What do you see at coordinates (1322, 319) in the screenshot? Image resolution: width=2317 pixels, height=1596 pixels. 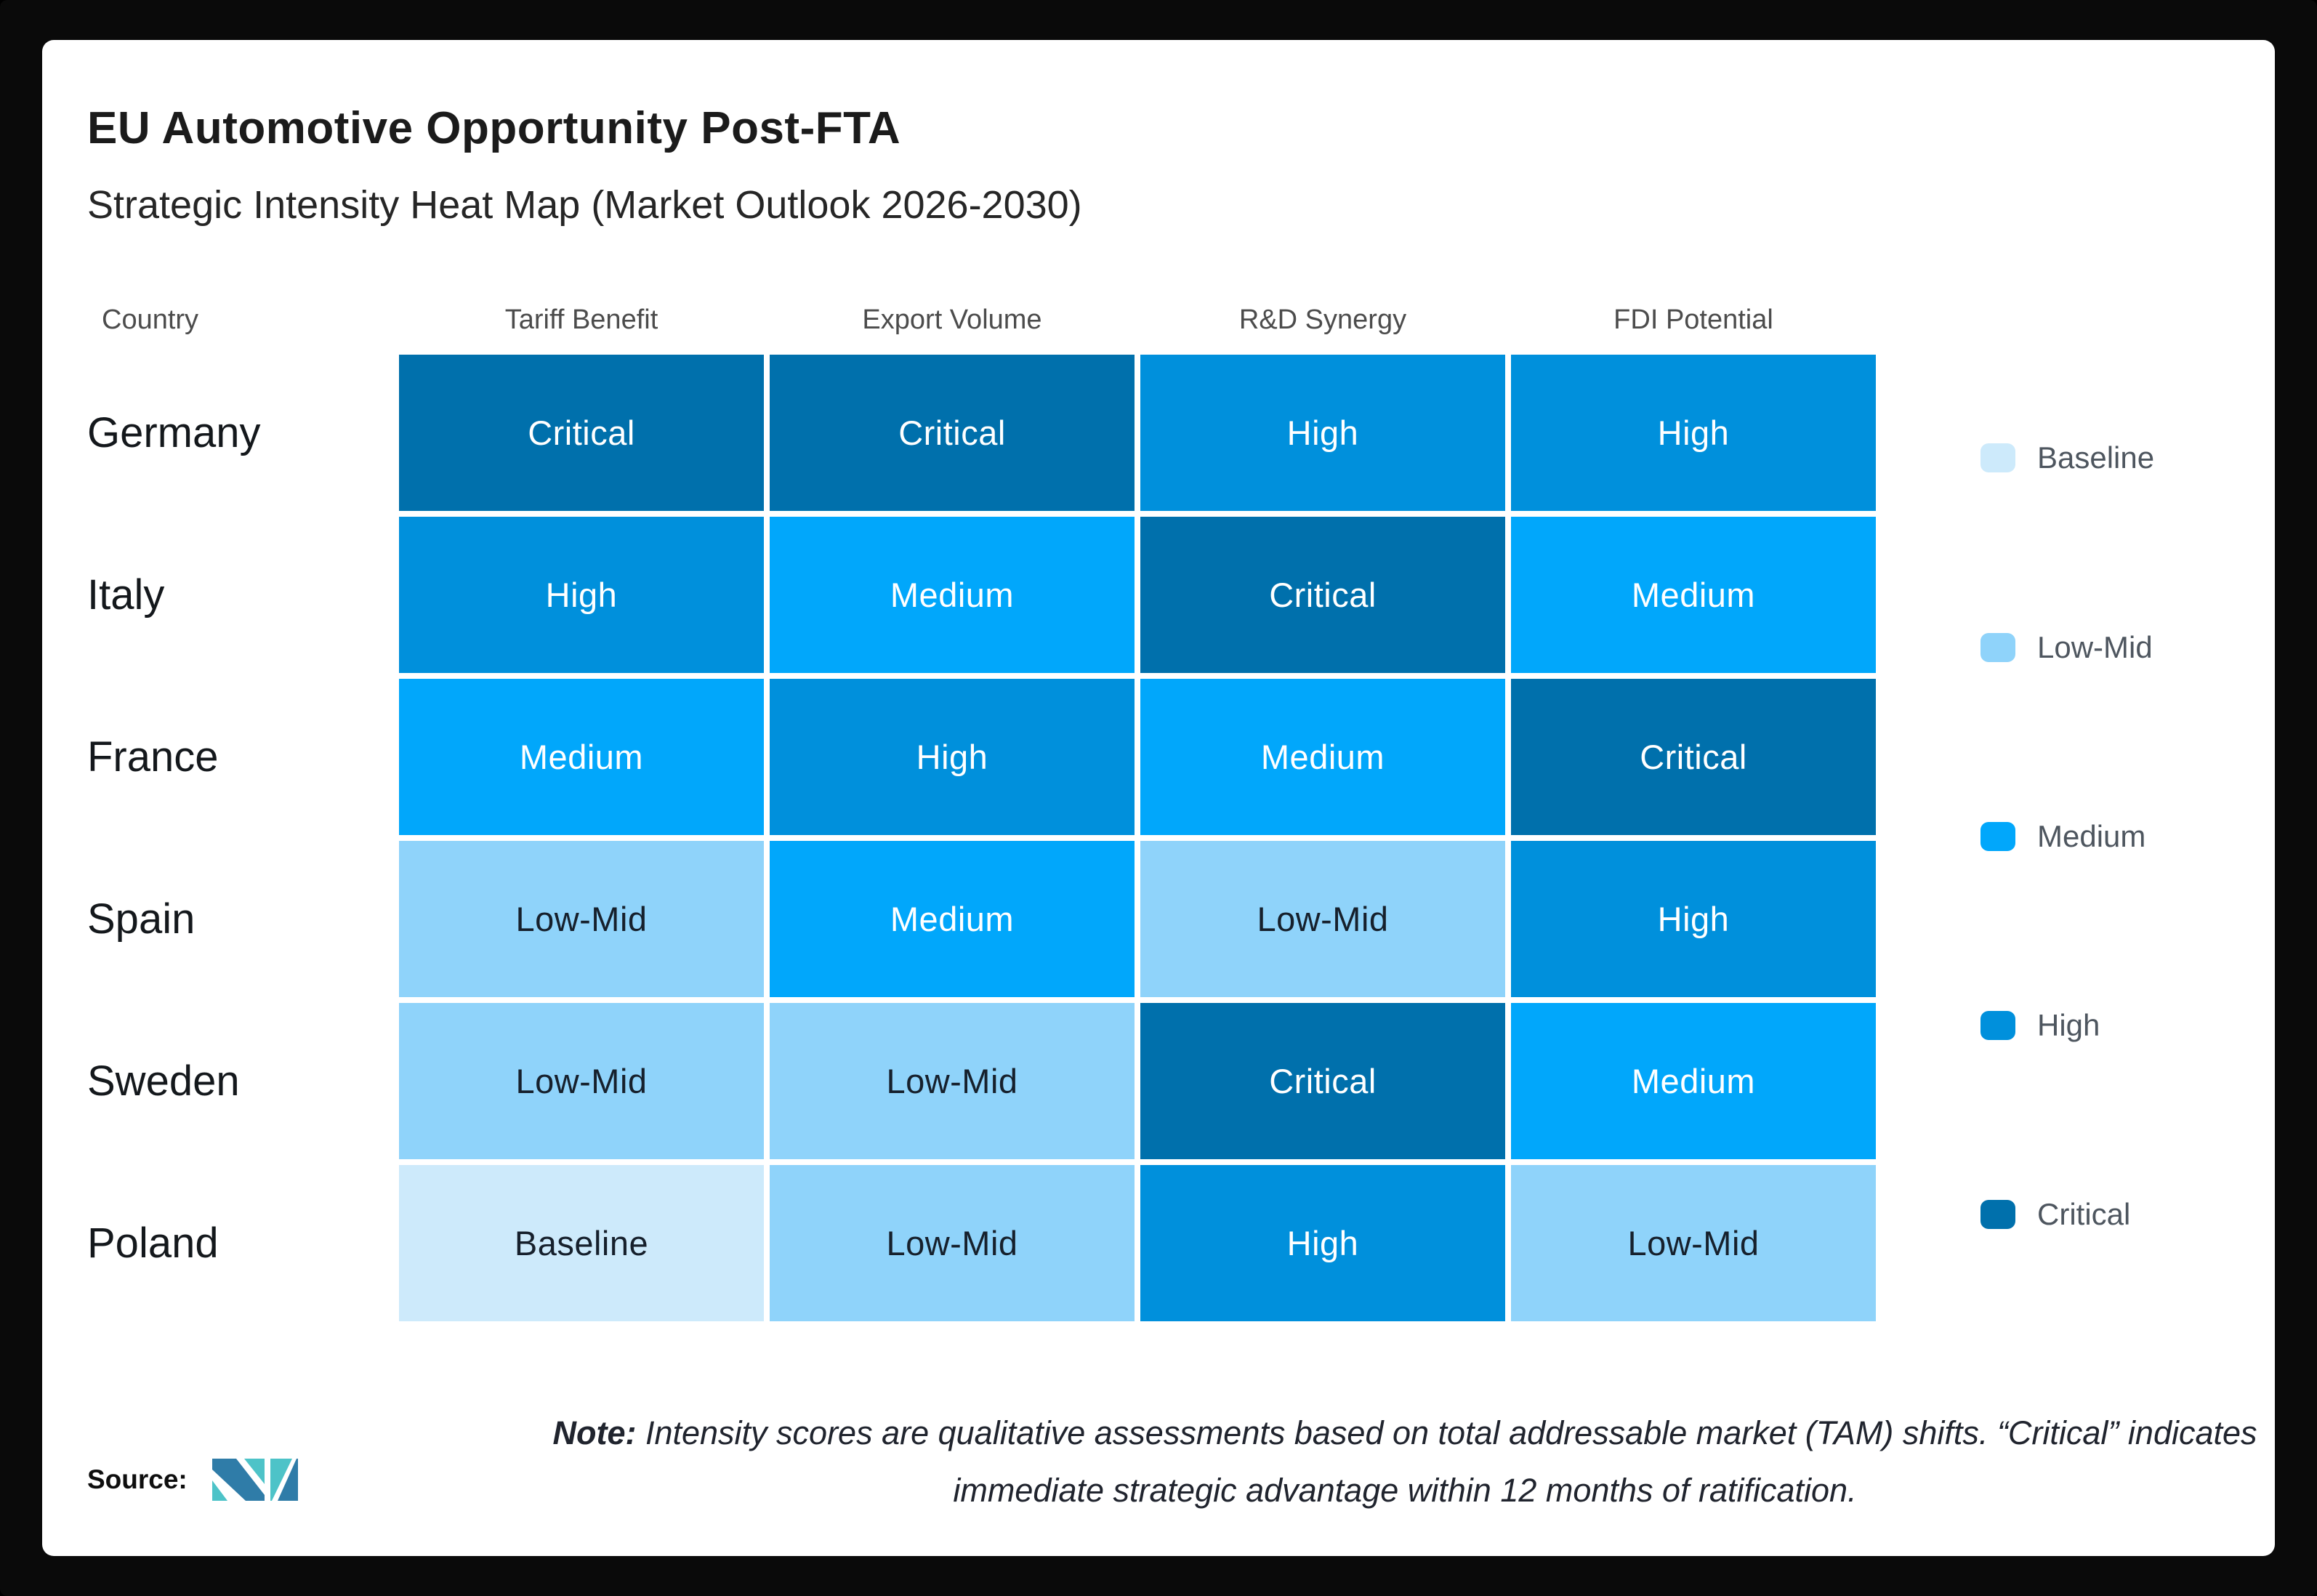 I see `column-header-rd-synergy: R&D Synergy` at bounding box center [1322, 319].